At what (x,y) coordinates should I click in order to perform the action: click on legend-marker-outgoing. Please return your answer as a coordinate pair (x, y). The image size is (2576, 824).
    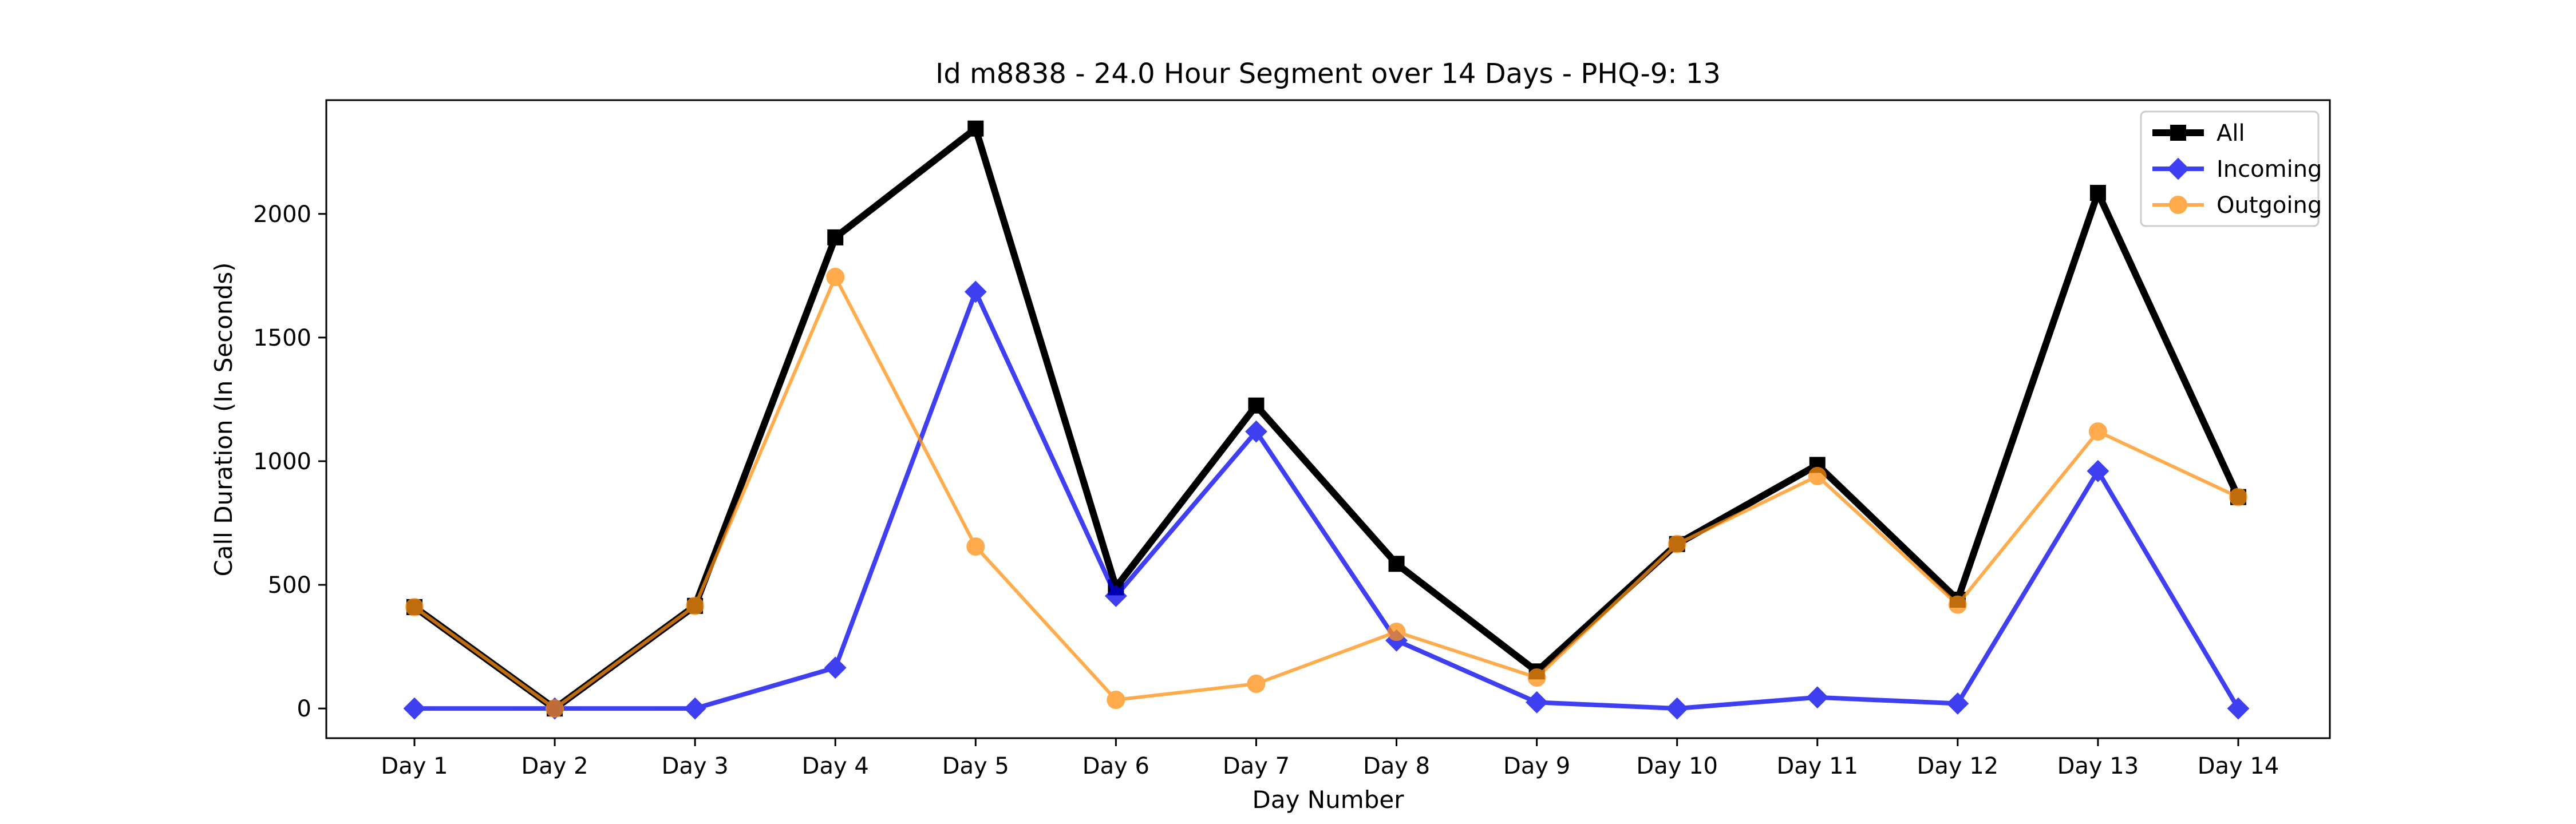
    Looking at the image, I should click on (2178, 205).